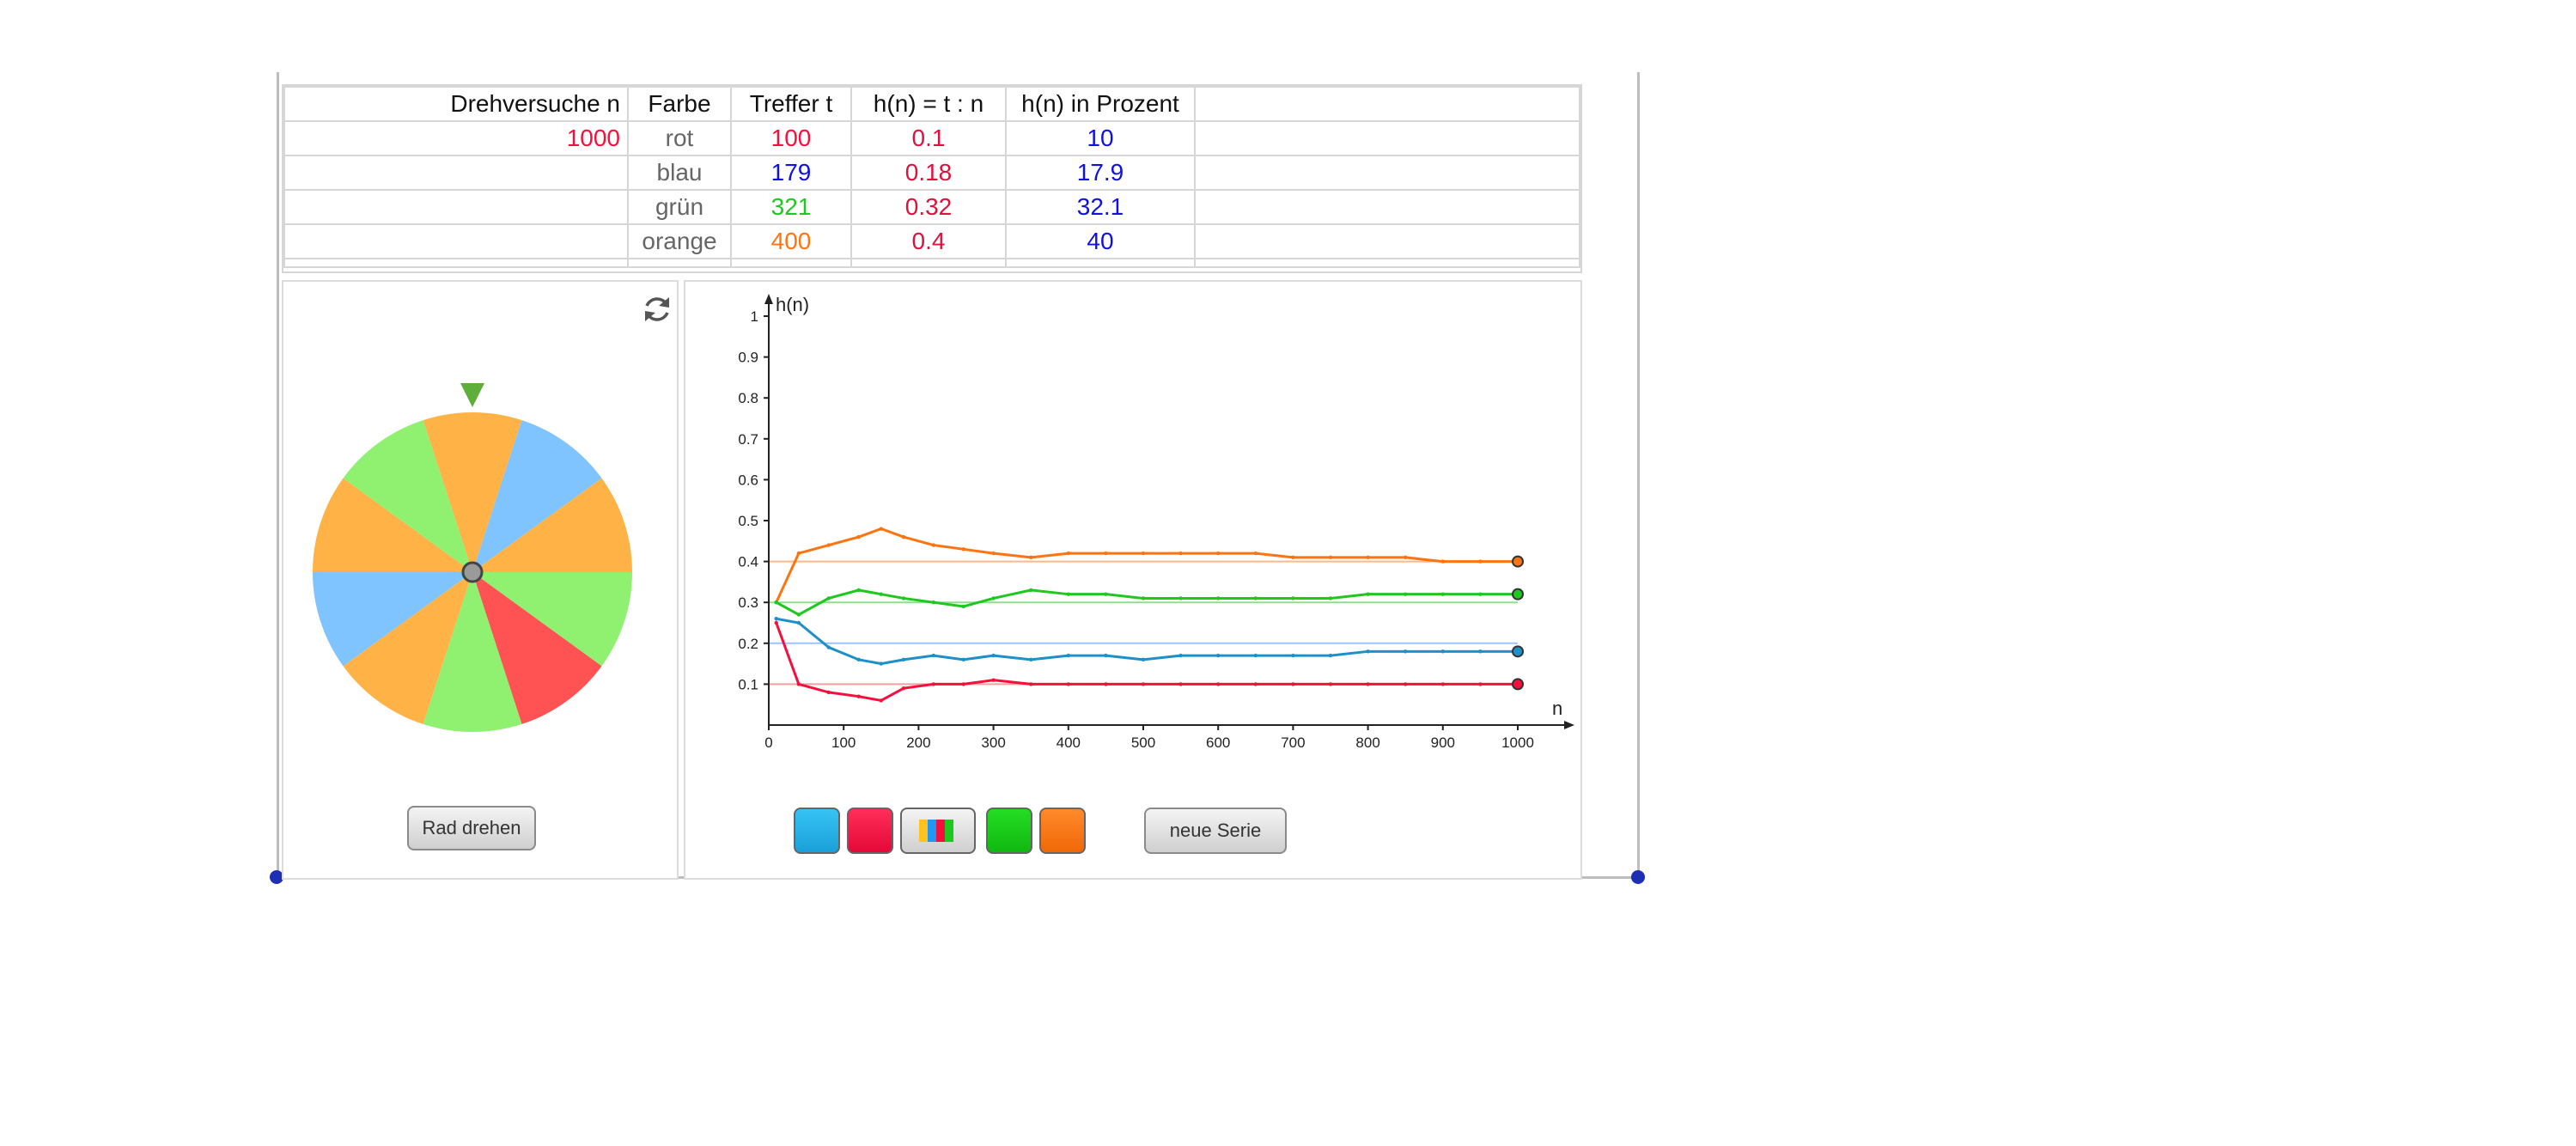  I want to click on series-line-blau, so click(1147, 641).